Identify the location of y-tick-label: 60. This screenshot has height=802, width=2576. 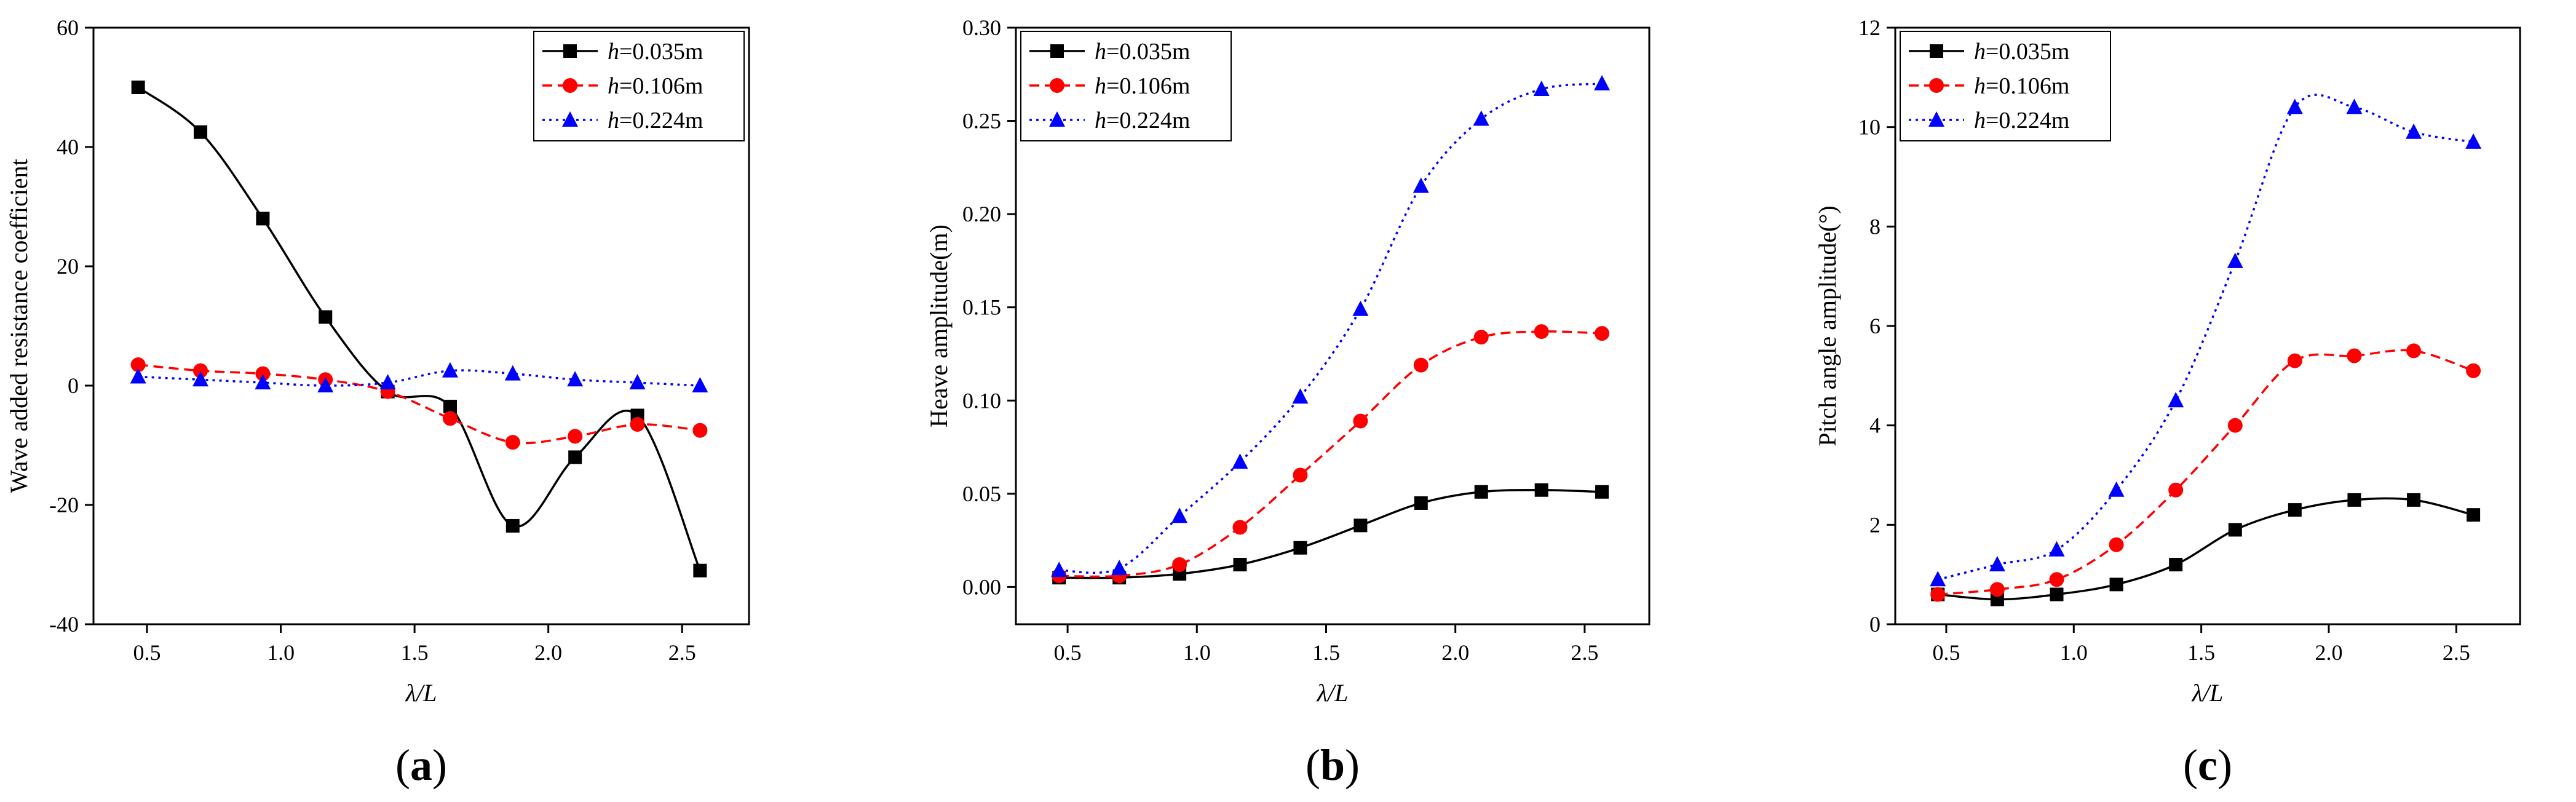
(68, 27).